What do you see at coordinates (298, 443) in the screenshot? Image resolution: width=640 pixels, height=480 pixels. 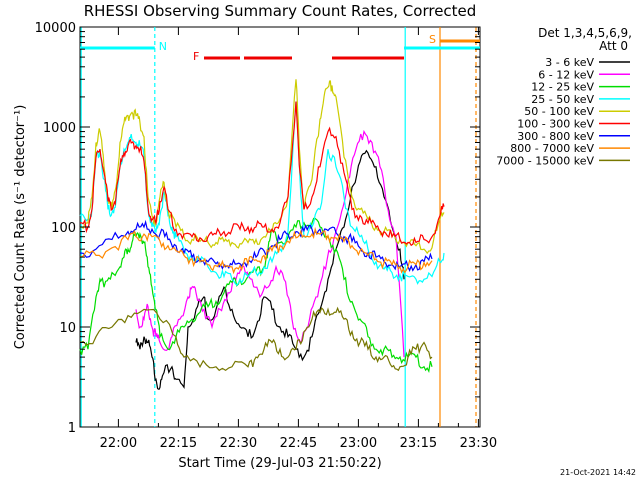 I see `x-tick-label: 22:45` at bounding box center [298, 443].